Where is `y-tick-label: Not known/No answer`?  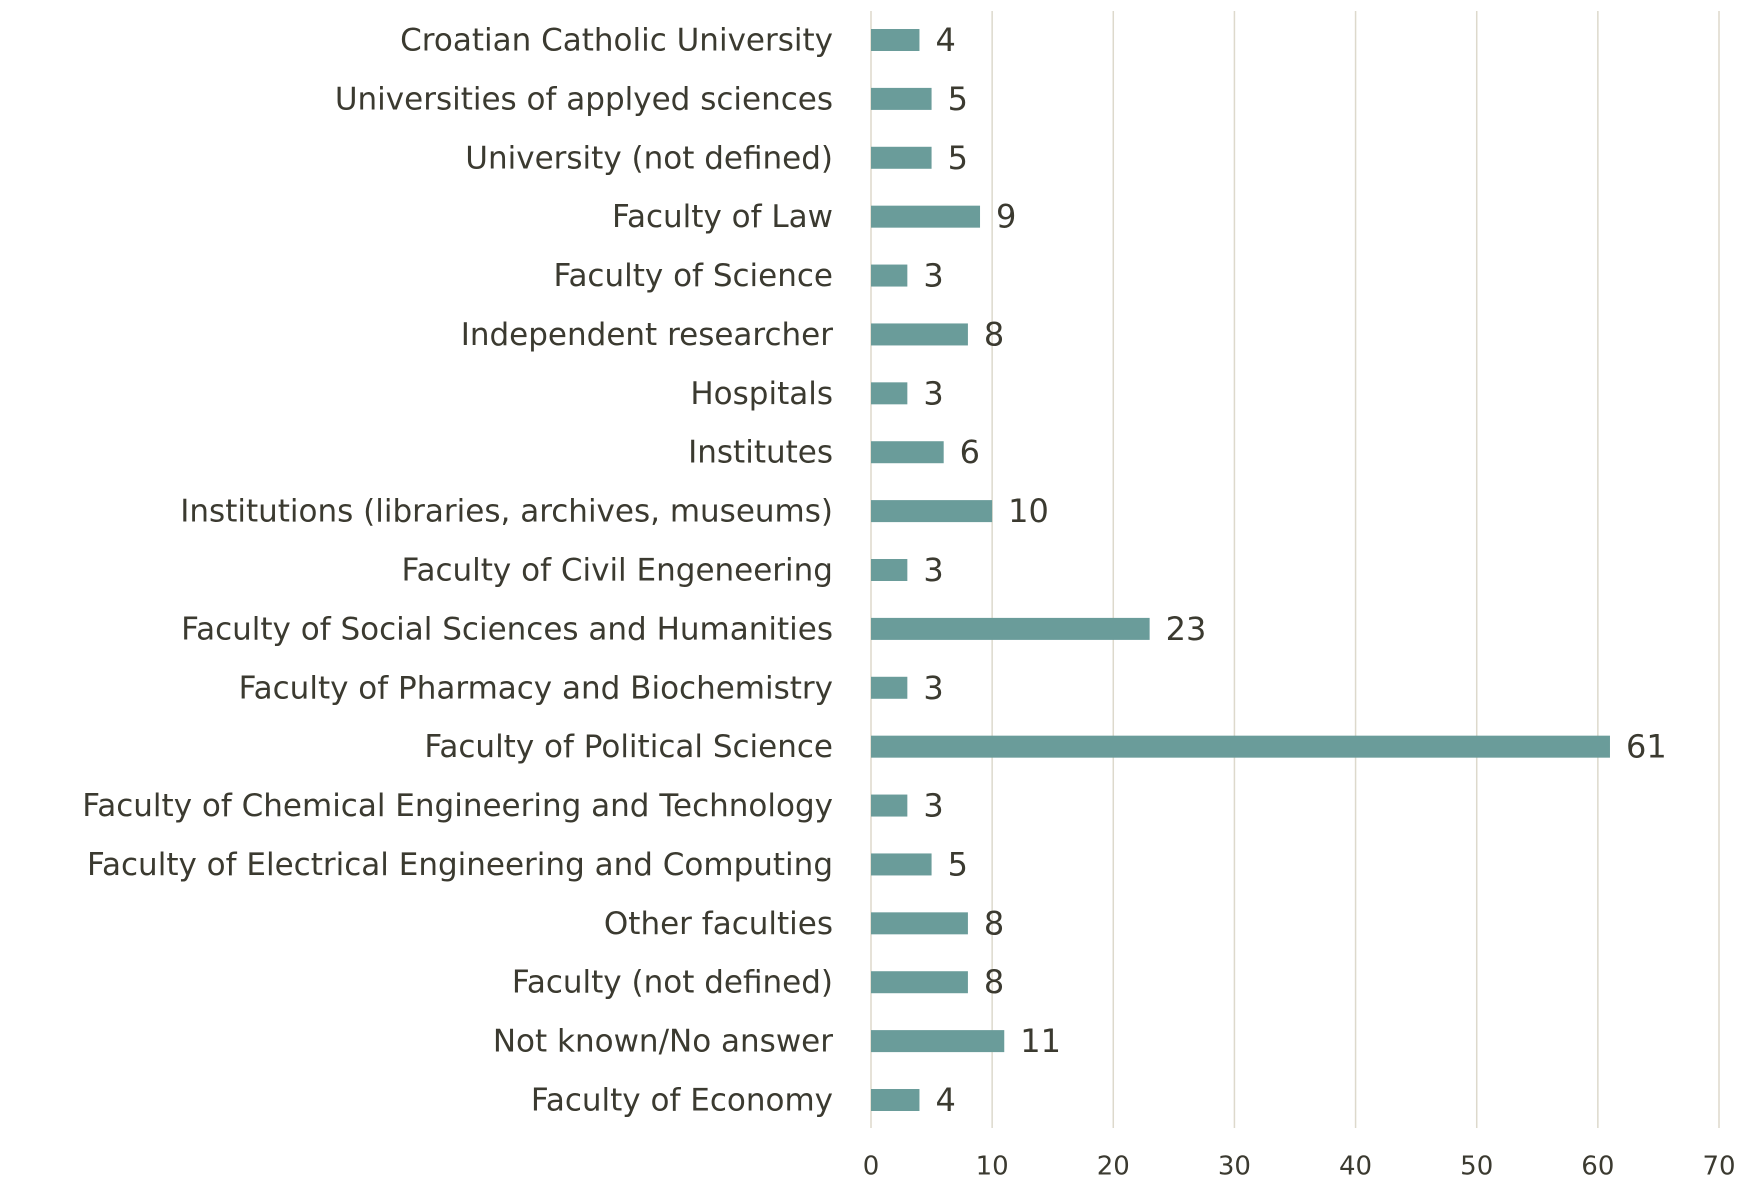 y-tick-label: Not known/No answer is located at coordinates (663, 1042).